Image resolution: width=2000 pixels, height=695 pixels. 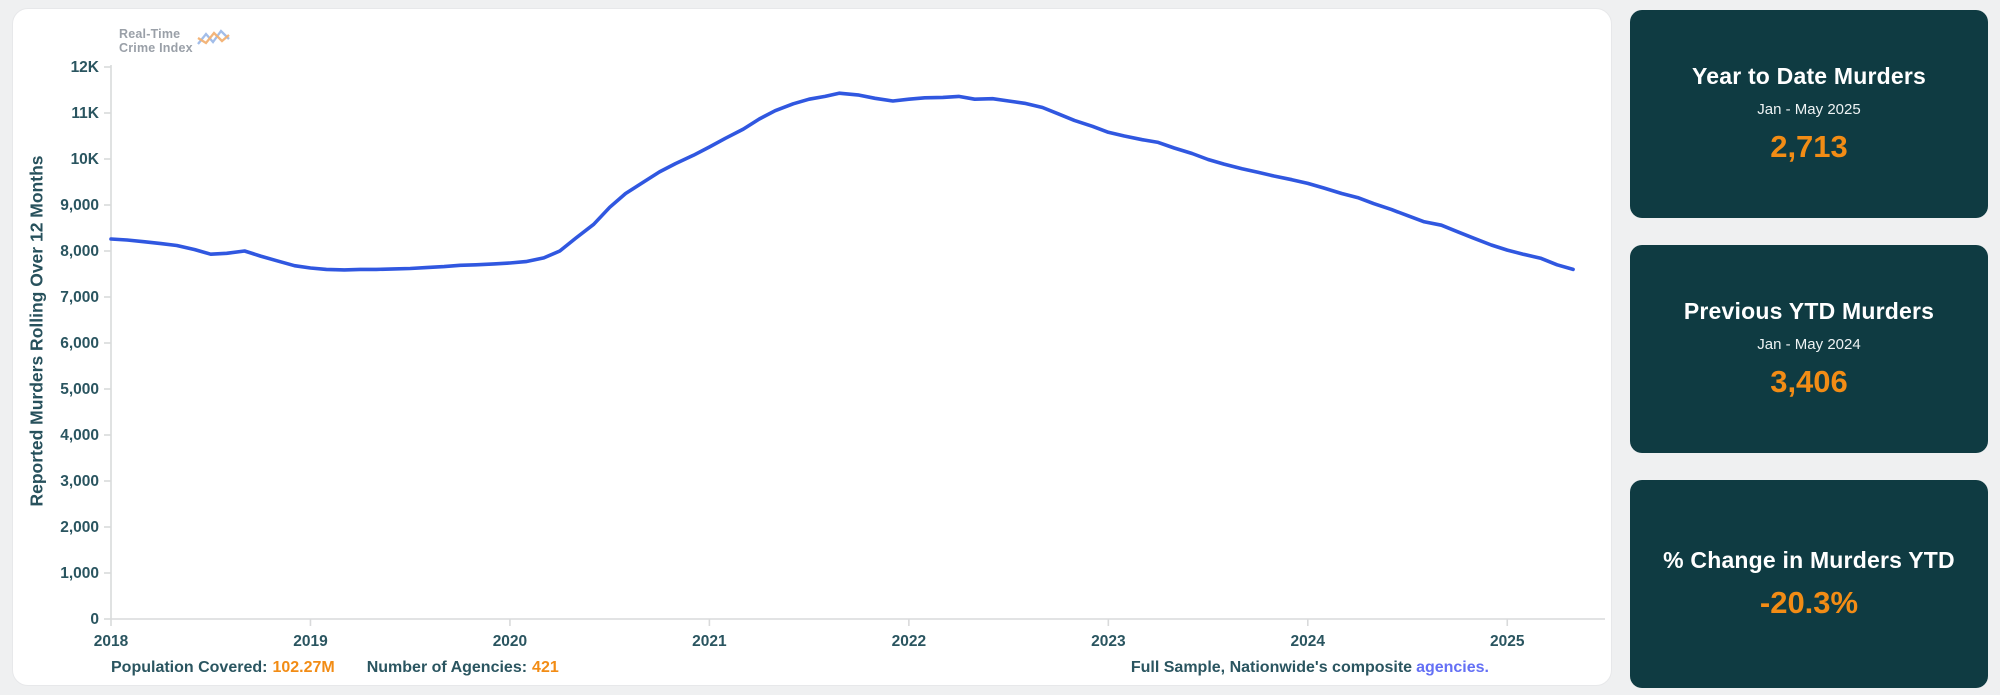 I want to click on zigzag-chart-icon, so click(x=213, y=37).